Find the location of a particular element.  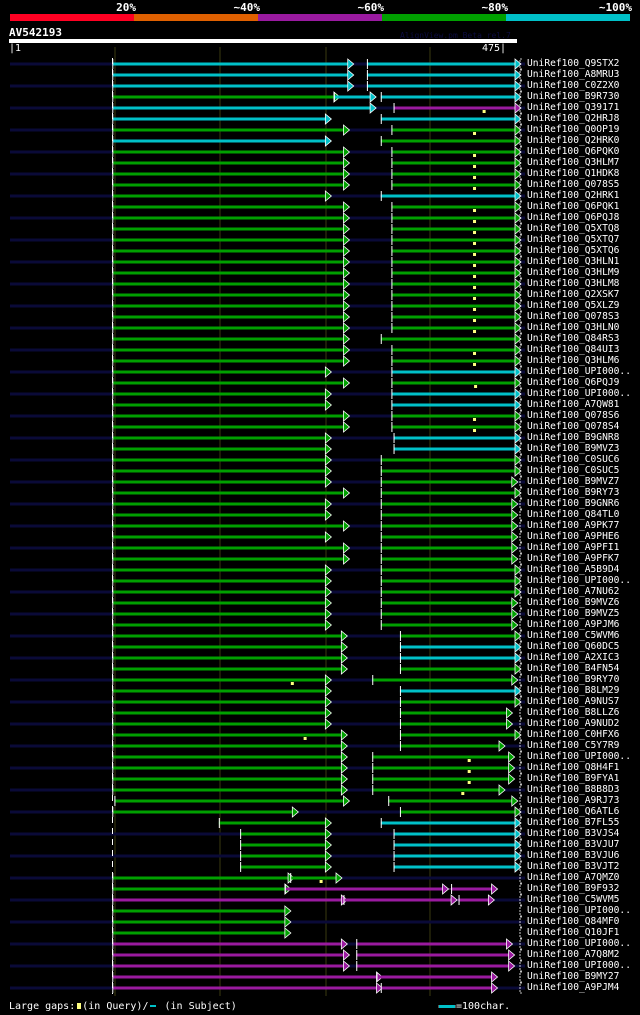

hit-label: UniRef100_Q2XSK7 is located at coordinates (573, 294).